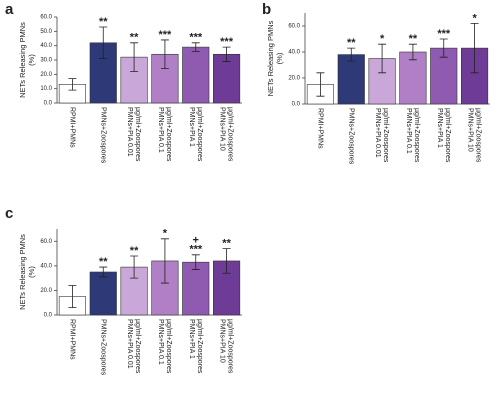 This screenshot has height=396, width=500. Describe the element at coordinates (266, 9) in the screenshot. I see `panel-label: b` at that location.